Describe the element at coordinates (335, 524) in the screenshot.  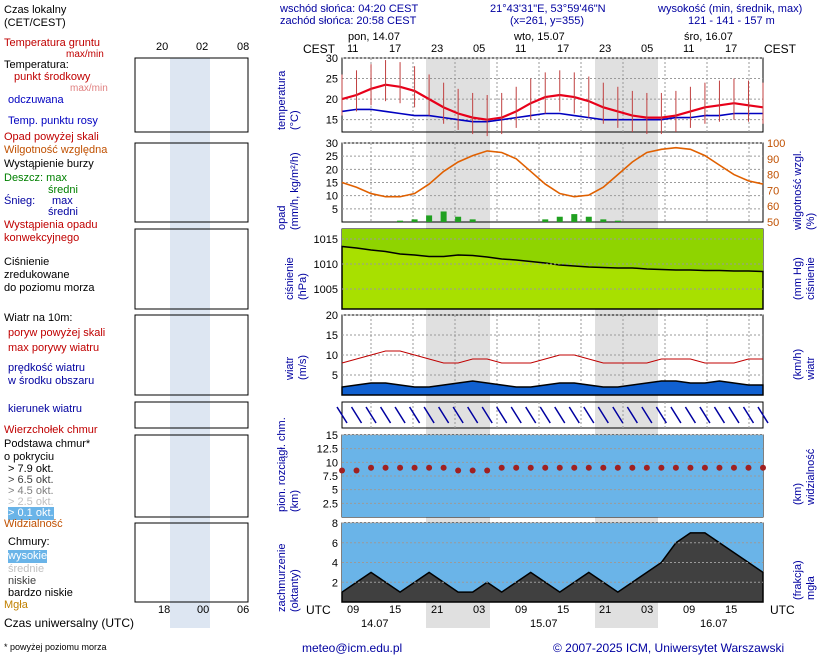
I see `tick-label: 8` at that location.